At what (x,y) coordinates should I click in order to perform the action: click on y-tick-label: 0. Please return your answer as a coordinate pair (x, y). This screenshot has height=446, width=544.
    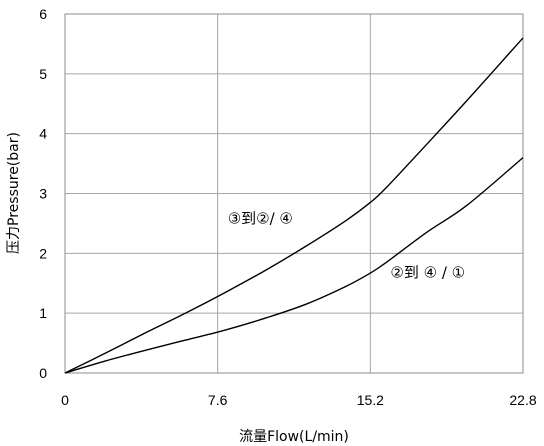
    Looking at the image, I should click on (43, 373).